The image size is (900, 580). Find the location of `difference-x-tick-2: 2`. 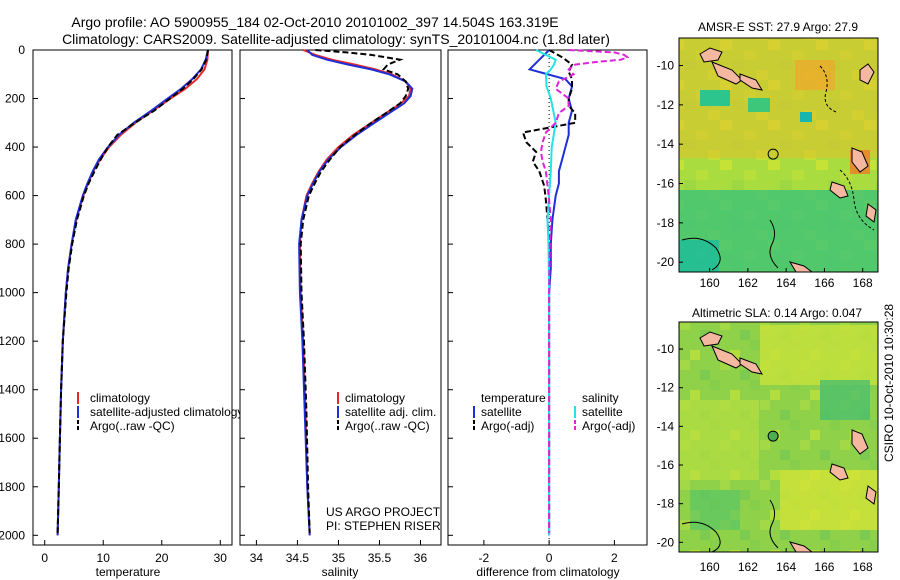

difference-x-tick-2: 2 is located at coordinates (614, 558).